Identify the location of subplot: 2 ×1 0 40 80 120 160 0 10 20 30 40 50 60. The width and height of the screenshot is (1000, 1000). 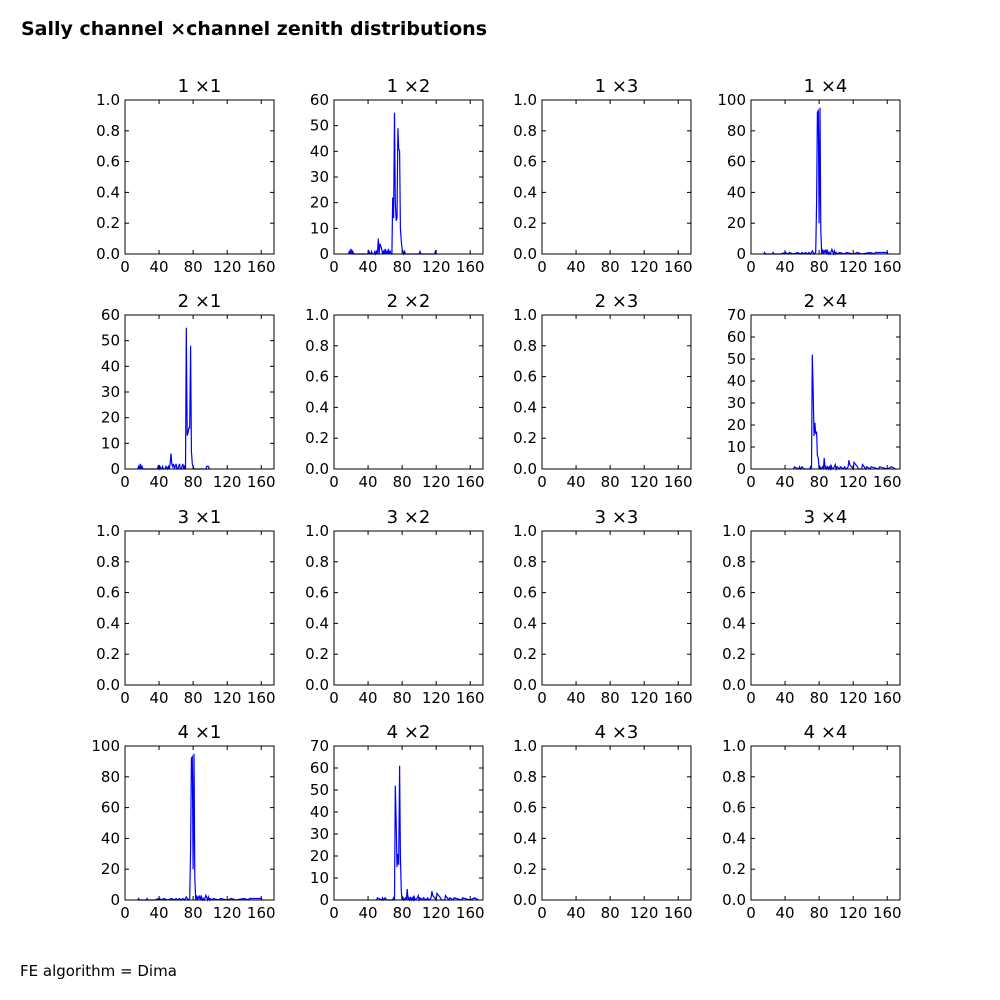
(188, 391).